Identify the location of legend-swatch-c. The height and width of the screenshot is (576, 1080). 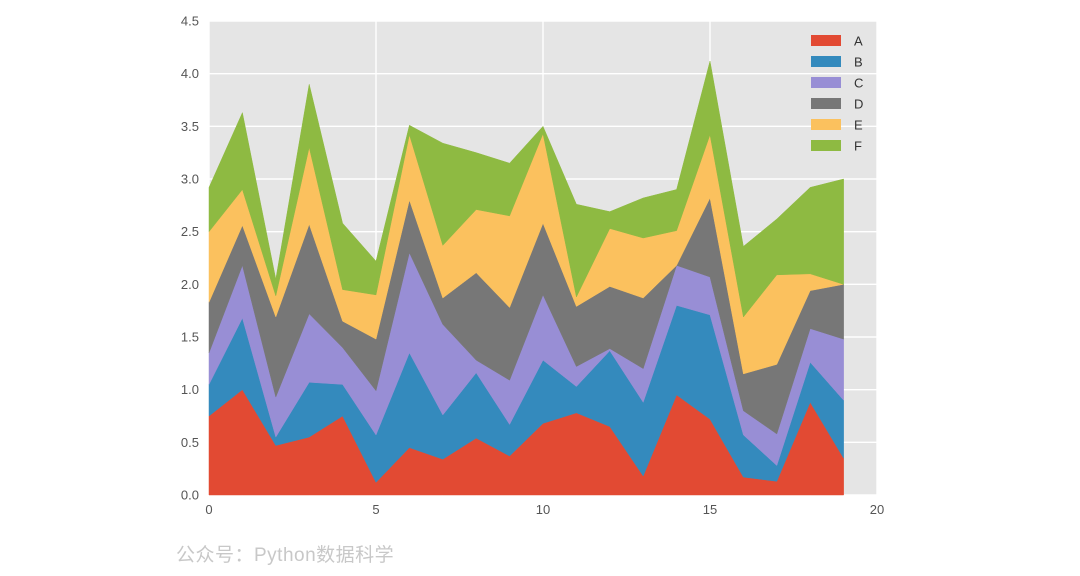
(826, 82).